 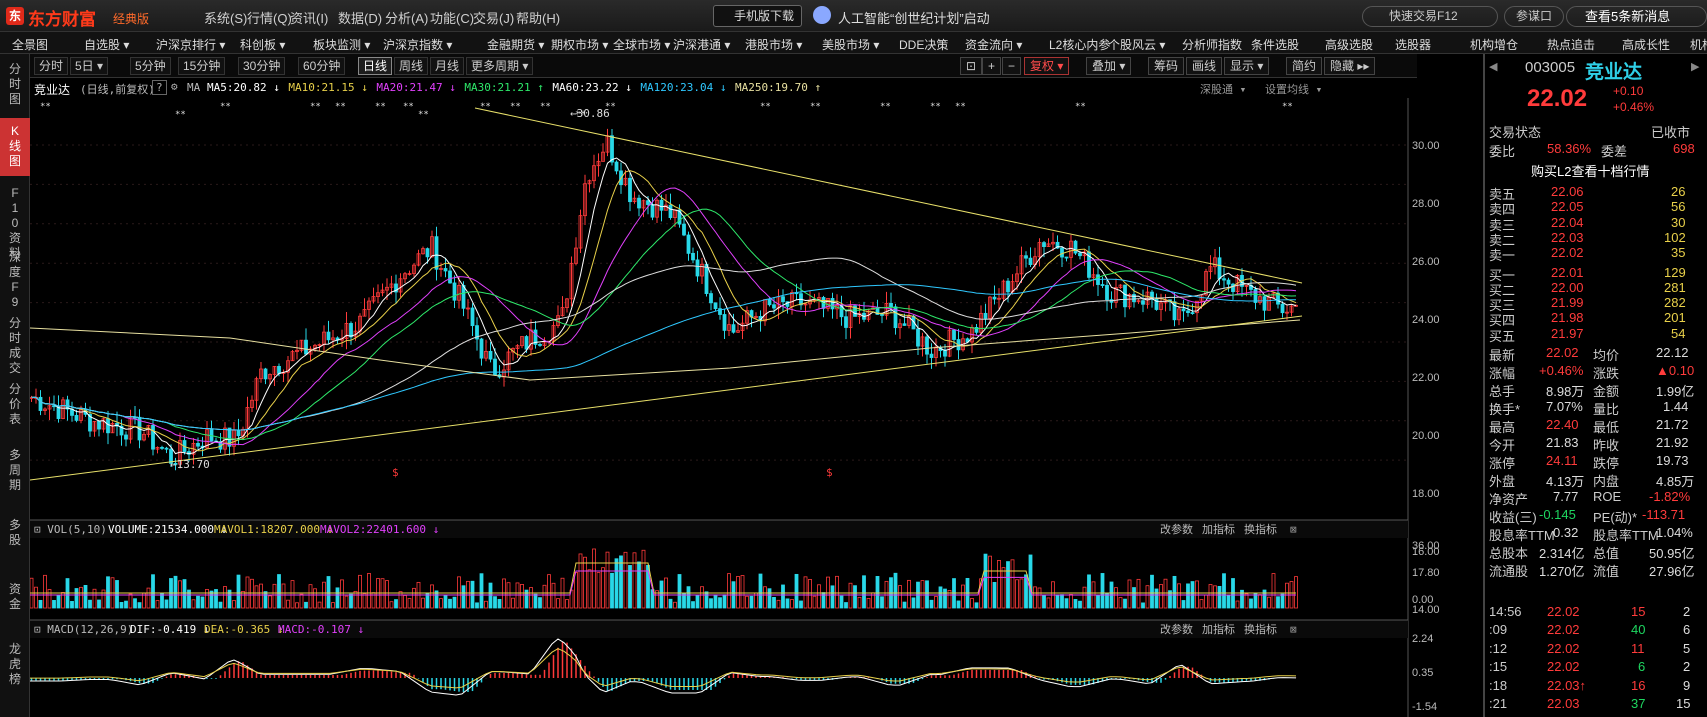 I want to click on toolbar-button: 画线, so click(x=1204, y=66).